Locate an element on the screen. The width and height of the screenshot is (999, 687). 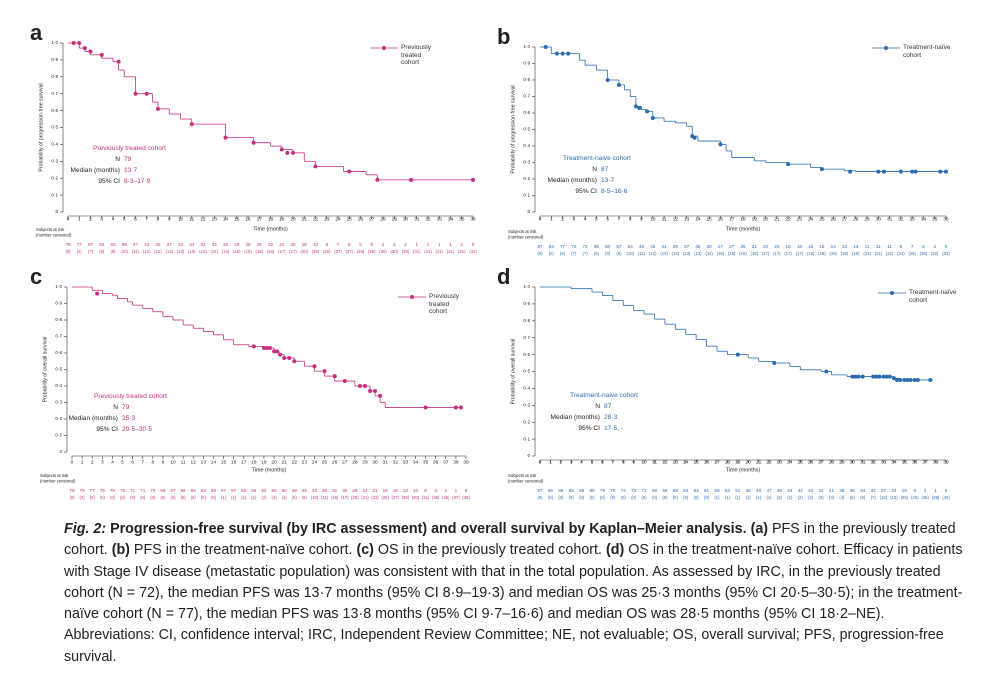
at-risk-count: 72 is located at coordinates (586, 246).